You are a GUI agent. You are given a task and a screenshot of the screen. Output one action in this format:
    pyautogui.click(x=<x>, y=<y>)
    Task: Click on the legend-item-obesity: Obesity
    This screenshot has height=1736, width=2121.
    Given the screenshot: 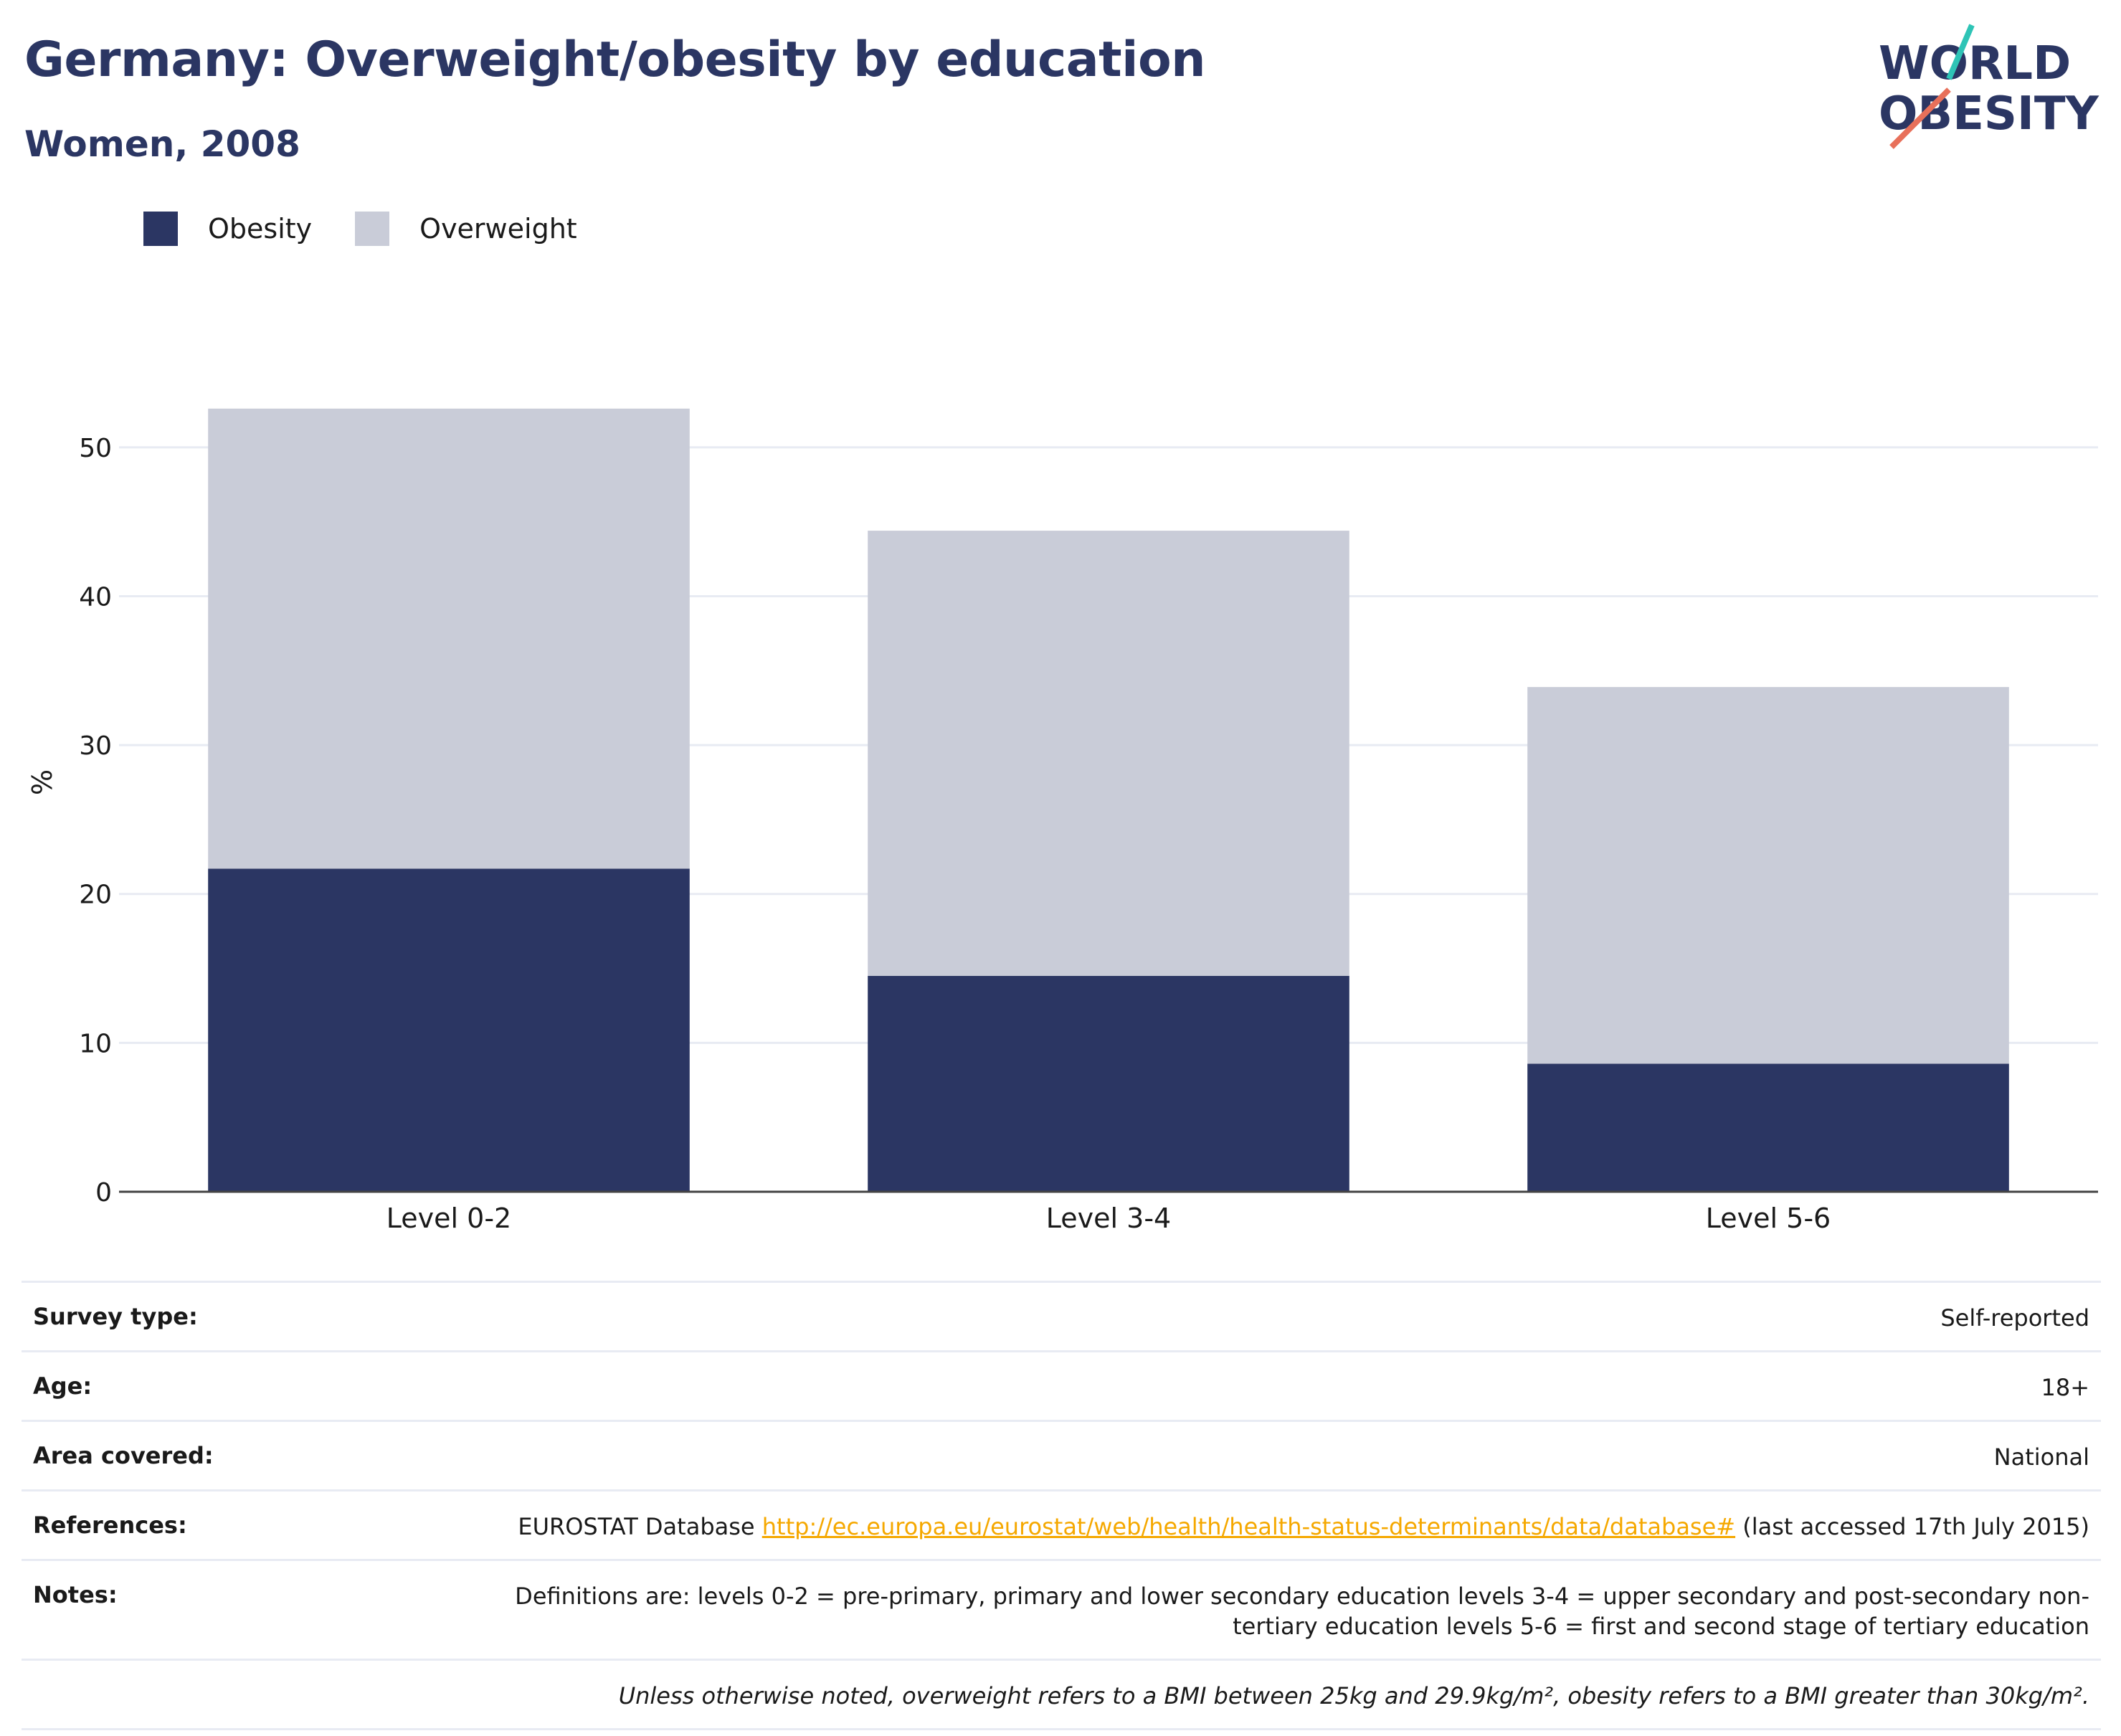 What is the action you would take?
    pyautogui.click(x=227, y=229)
    